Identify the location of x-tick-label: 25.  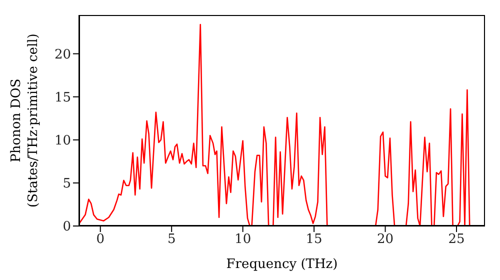
(456, 240).